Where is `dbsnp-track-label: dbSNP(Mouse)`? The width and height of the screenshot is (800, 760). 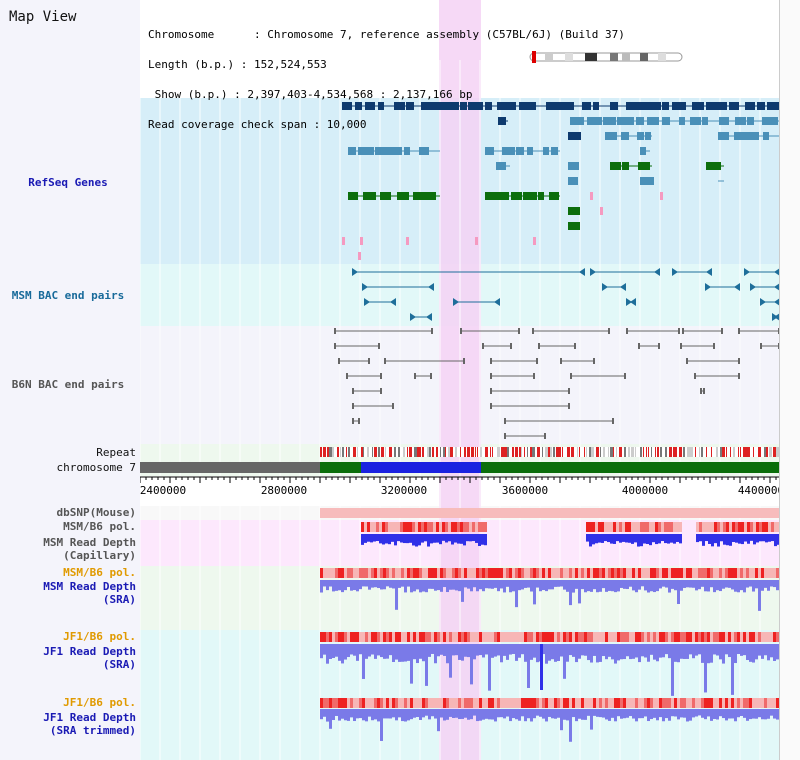 dbsnp-track-label: dbSNP(Mouse) is located at coordinates (96, 512).